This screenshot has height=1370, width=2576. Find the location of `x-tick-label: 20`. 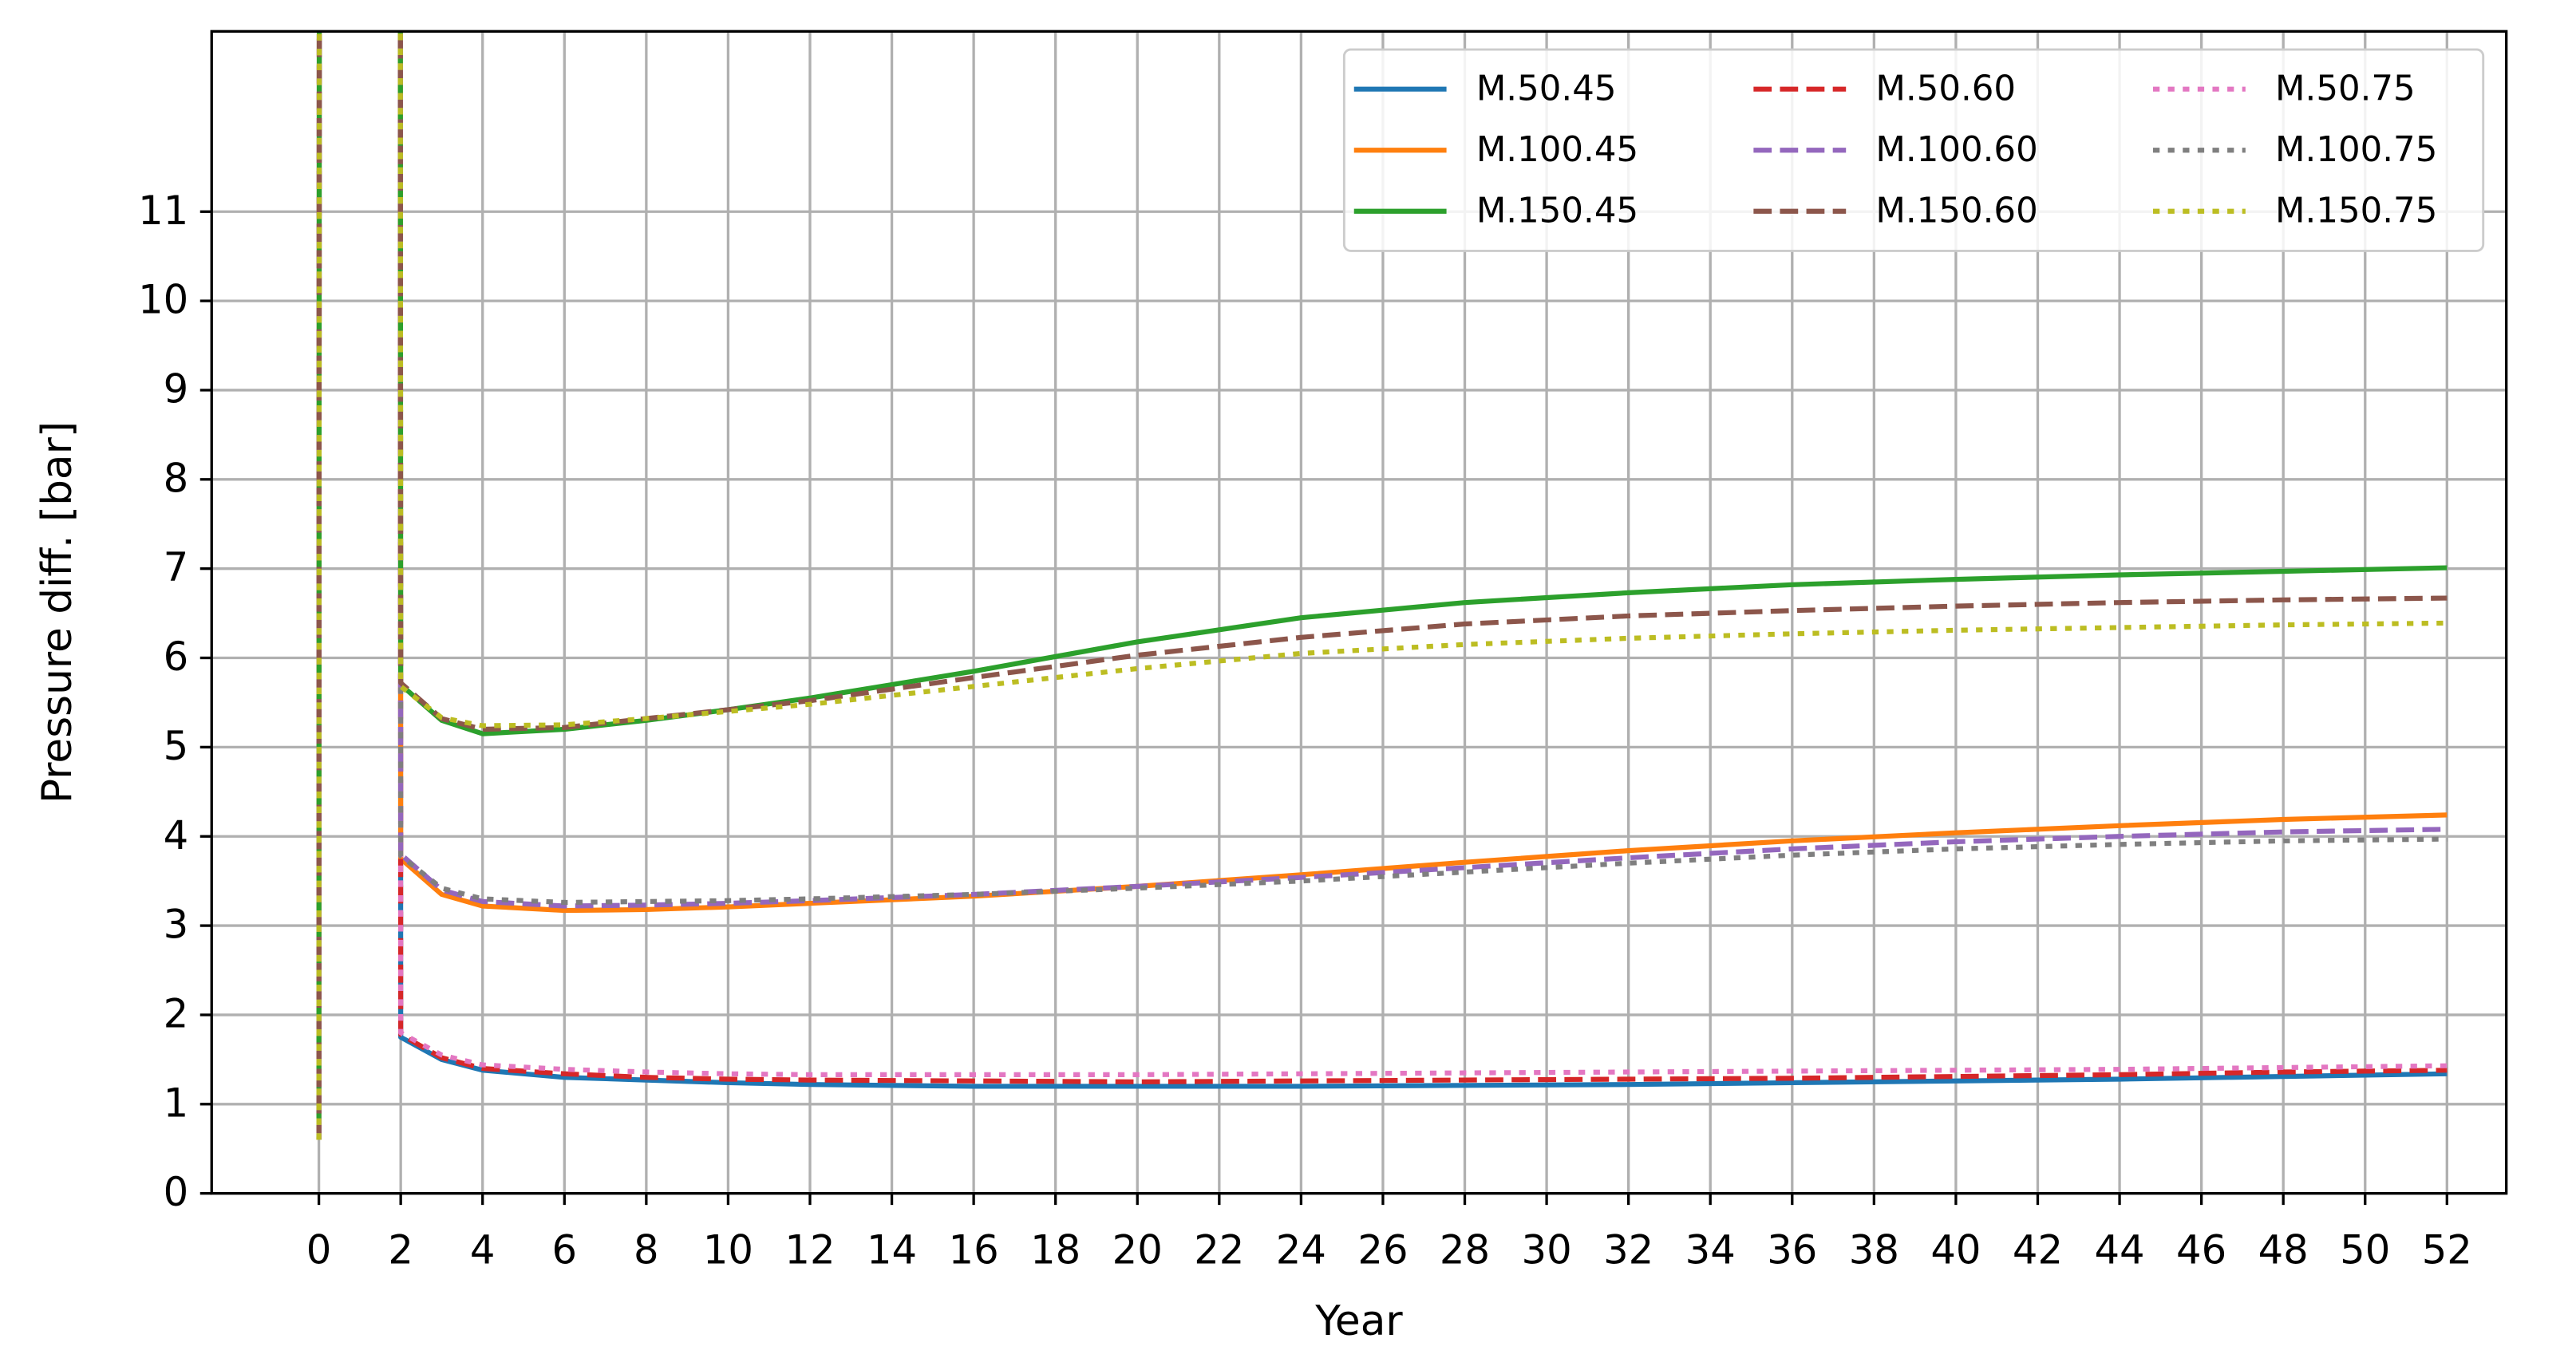

x-tick-label: 20 is located at coordinates (1137, 1250).